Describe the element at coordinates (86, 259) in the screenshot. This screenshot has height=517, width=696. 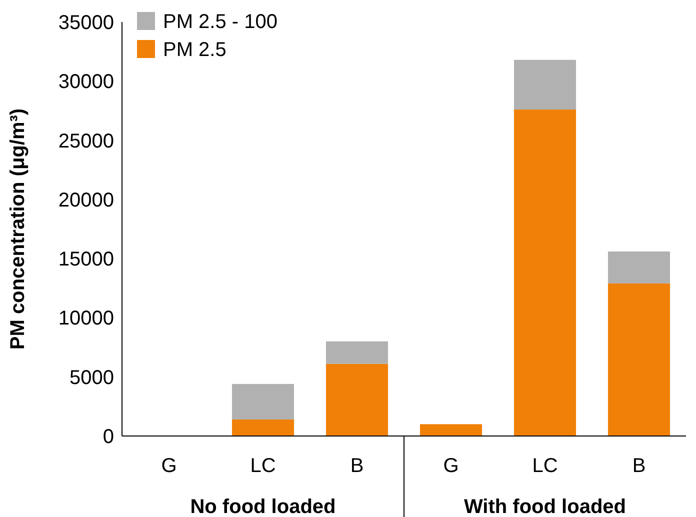
I see `y-tick-label: 15000` at that location.